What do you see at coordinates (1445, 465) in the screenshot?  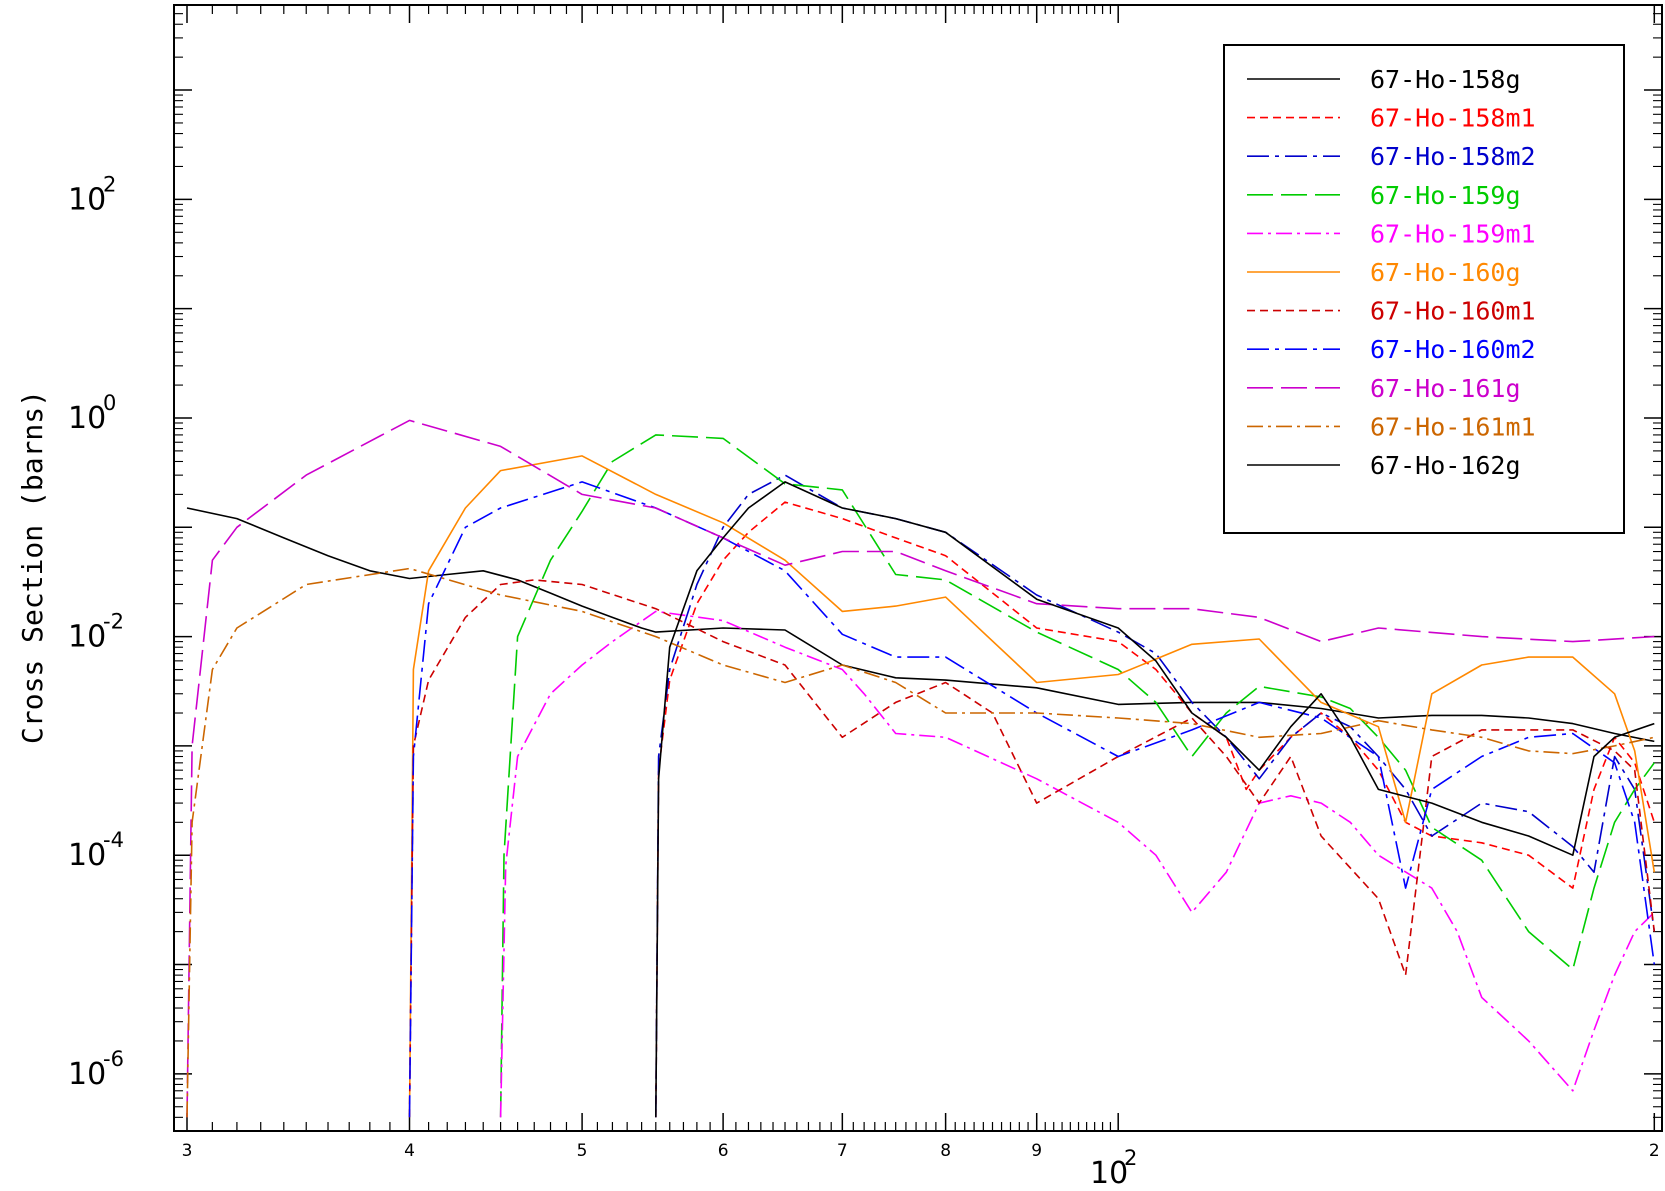 I see `legend-label: 67-Ho-162g` at bounding box center [1445, 465].